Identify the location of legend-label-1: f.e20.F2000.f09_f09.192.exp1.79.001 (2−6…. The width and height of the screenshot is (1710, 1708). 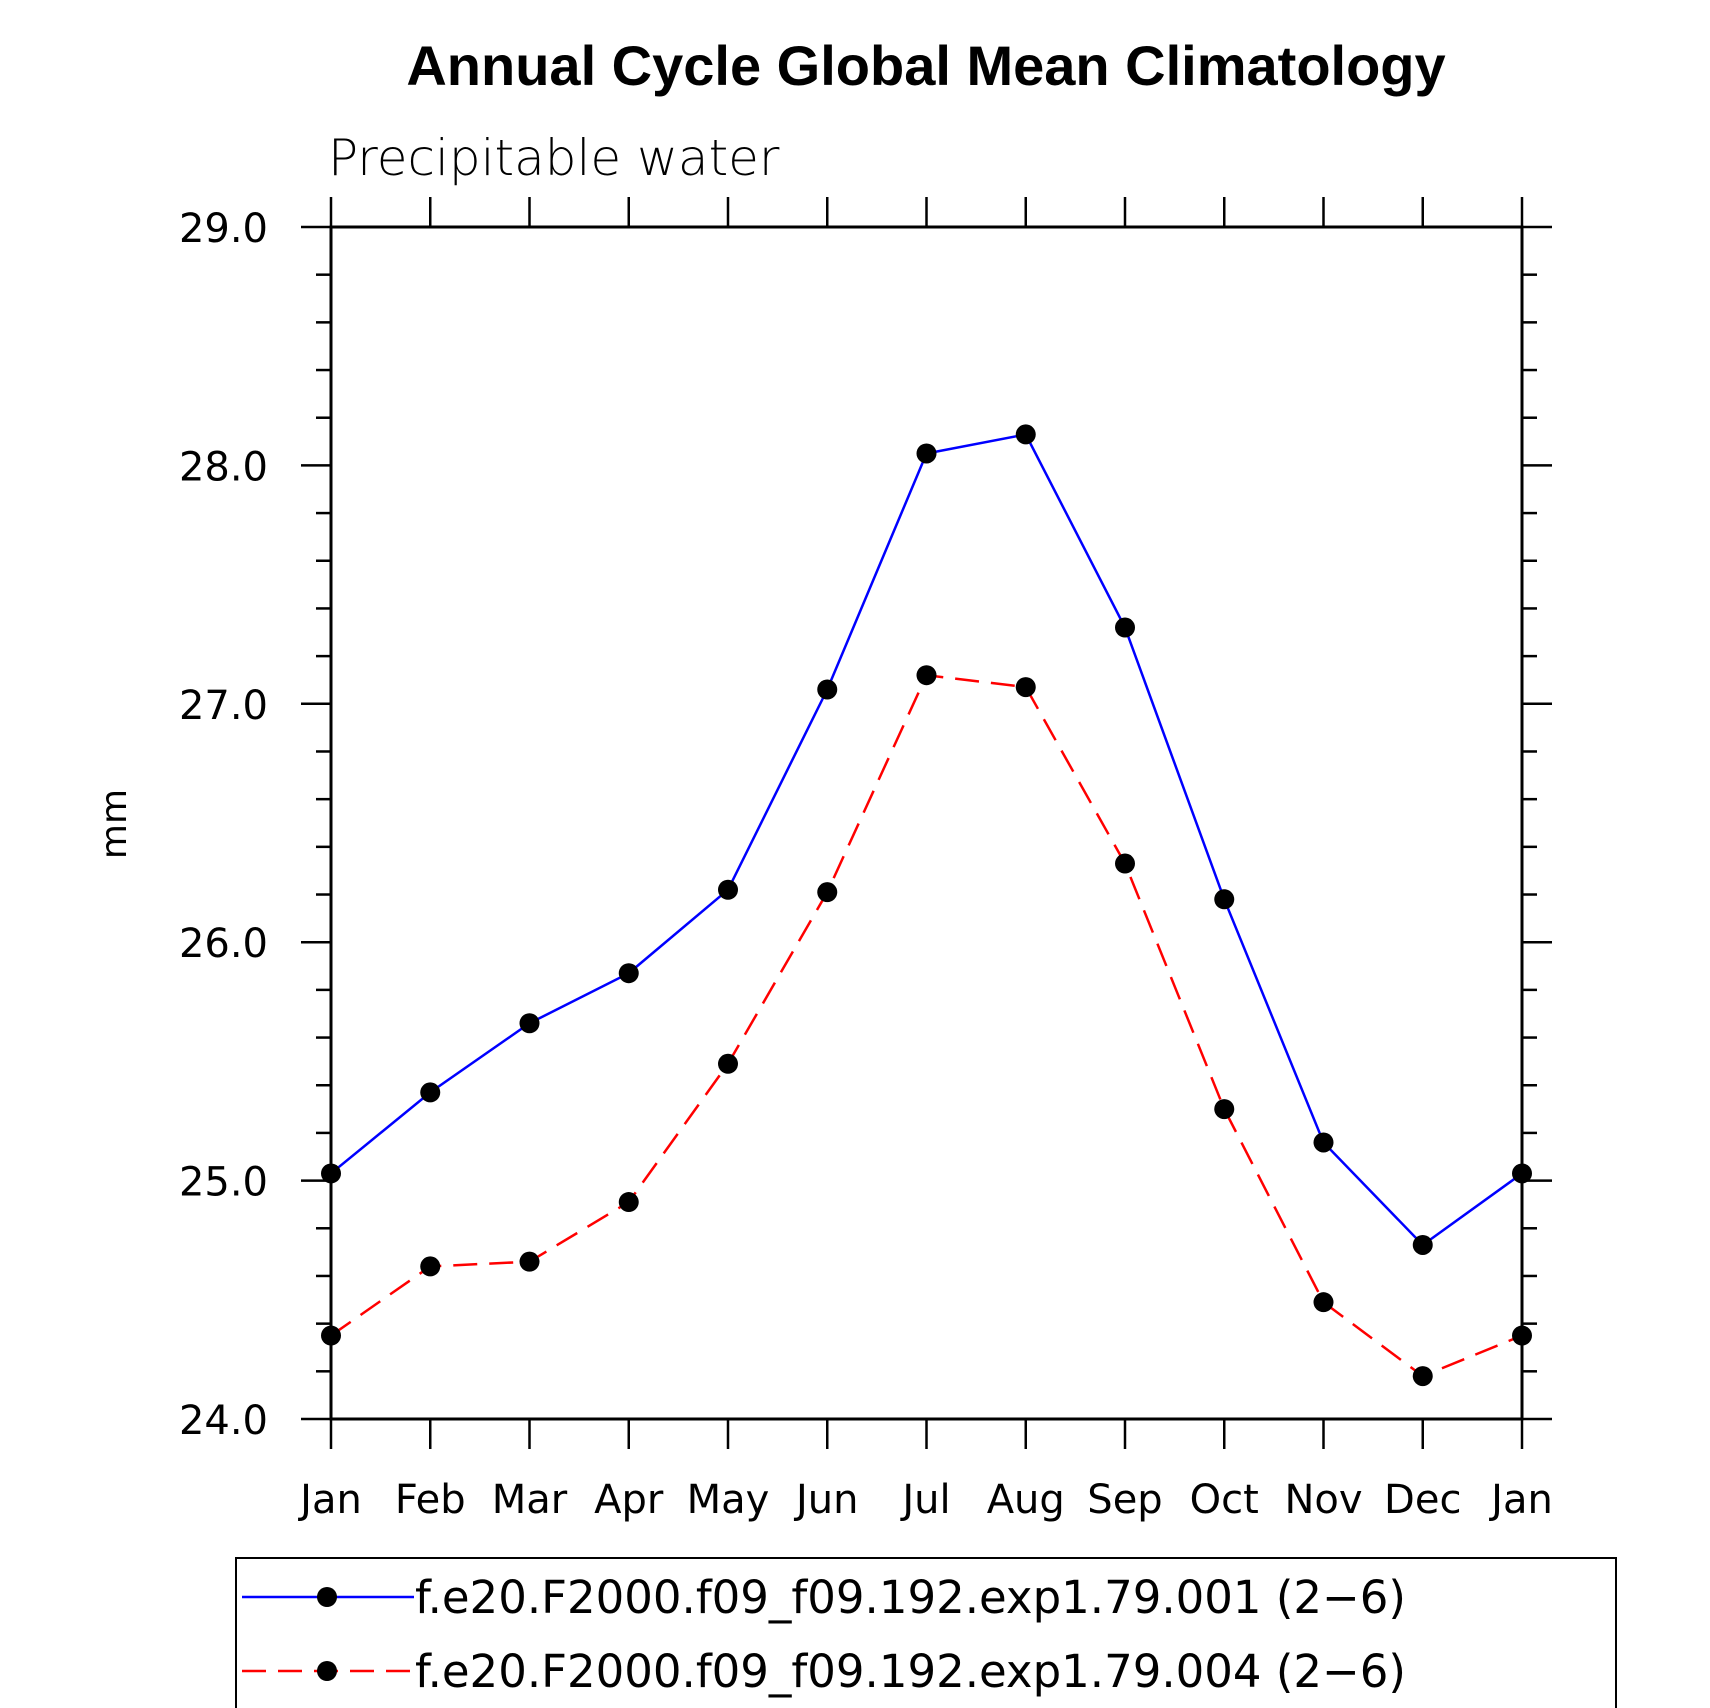
(910, 1597).